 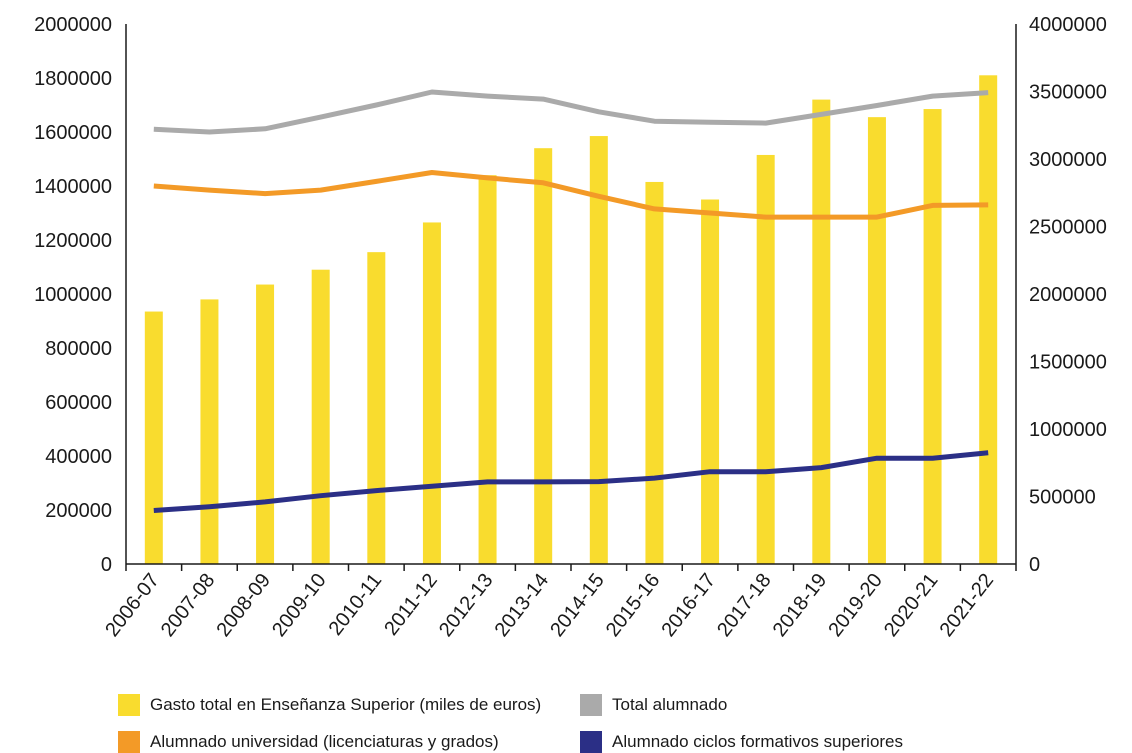 I want to click on line-alumnado-universidad, so click(x=571, y=195).